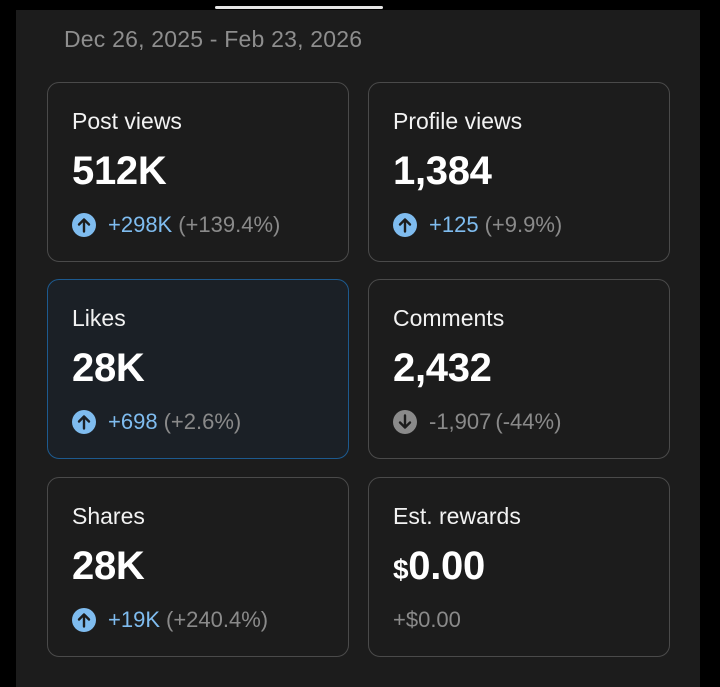 Image resolution: width=720 pixels, height=687 pixels. I want to click on likes-value: 28K, so click(108, 368).